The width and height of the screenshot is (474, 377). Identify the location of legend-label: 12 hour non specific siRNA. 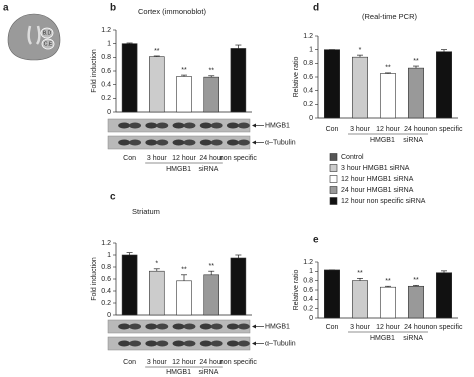
(383, 201).